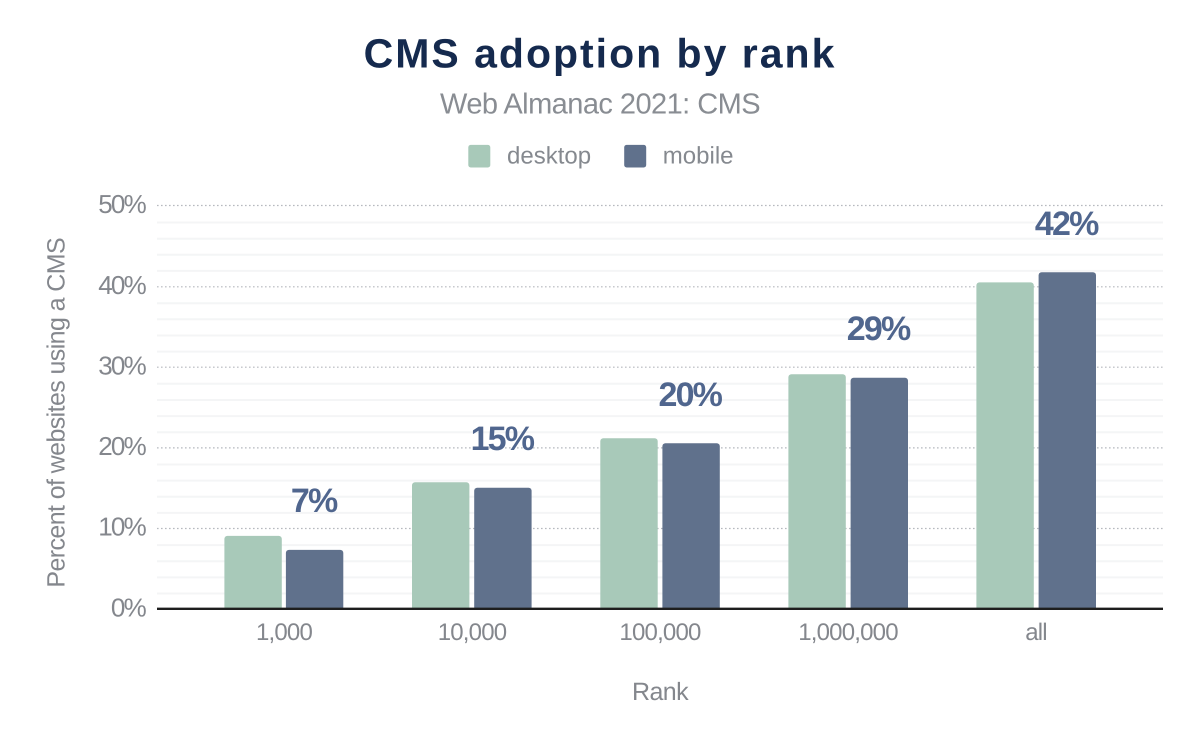 The width and height of the screenshot is (1200, 742). I want to click on svg-text: mobile, so click(698, 156).